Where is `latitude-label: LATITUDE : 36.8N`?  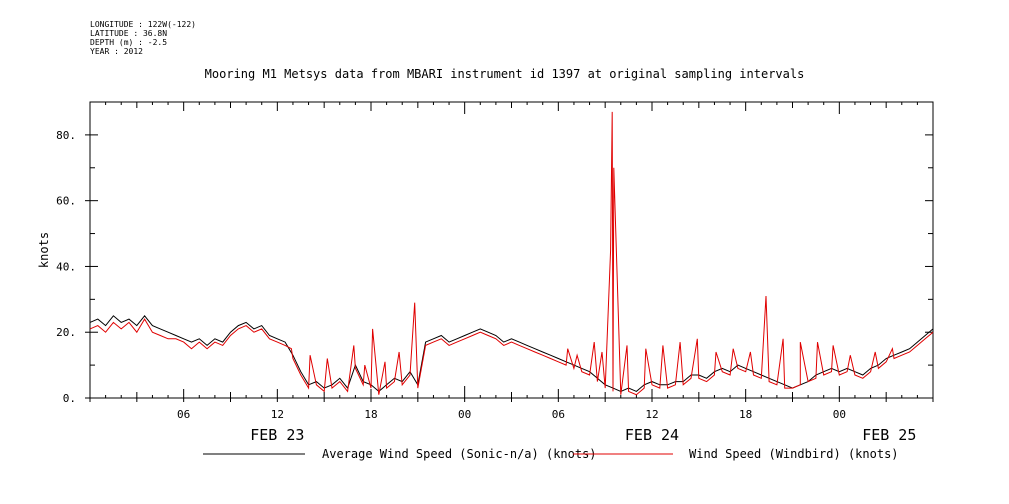
latitude-label: LATITUDE : 36.8N is located at coordinates (129, 33).